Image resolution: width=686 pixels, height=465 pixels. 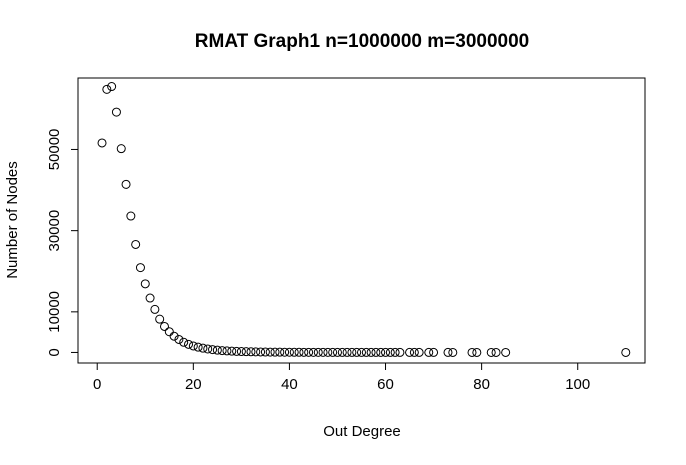 I want to click on y-tick-label: 0, so click(x=54, y=352).